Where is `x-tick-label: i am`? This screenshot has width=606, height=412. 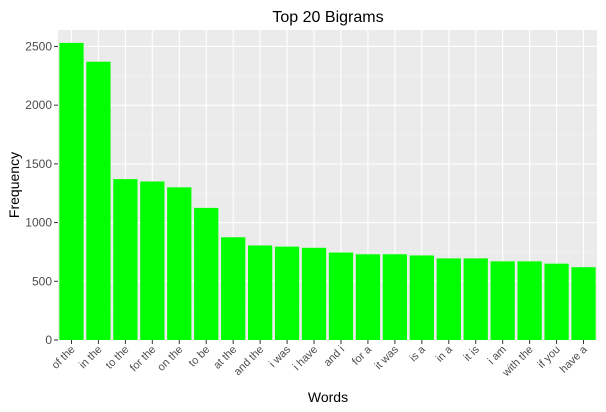
x-tick-label: i am is located at coordinates (497, 355).